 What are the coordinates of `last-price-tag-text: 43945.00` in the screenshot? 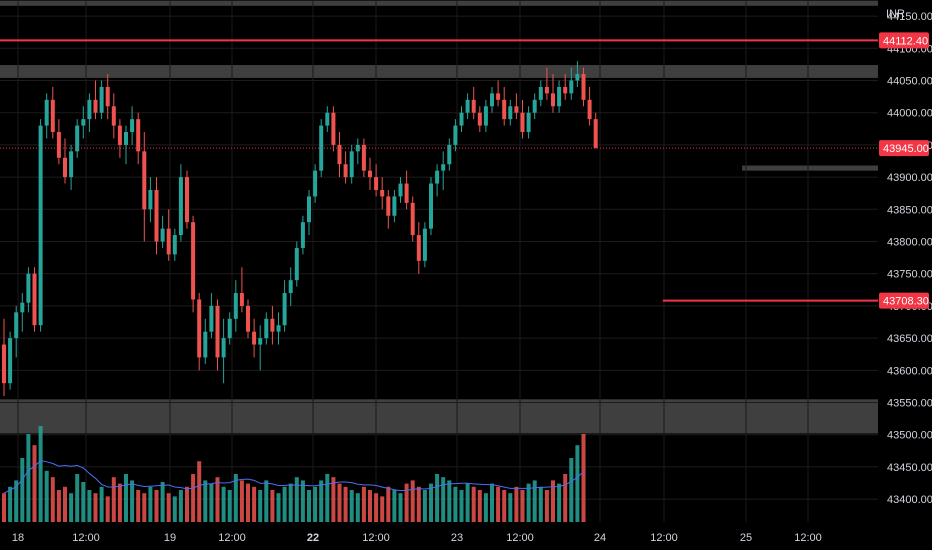 It's located at (906, 149).